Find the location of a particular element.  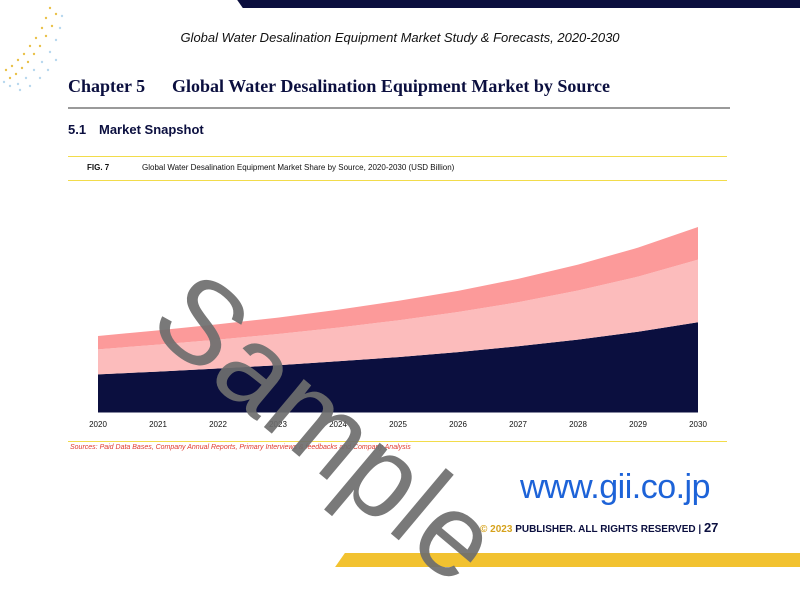

figure-label: FIG. 7 is located at coordinates (98, 167).